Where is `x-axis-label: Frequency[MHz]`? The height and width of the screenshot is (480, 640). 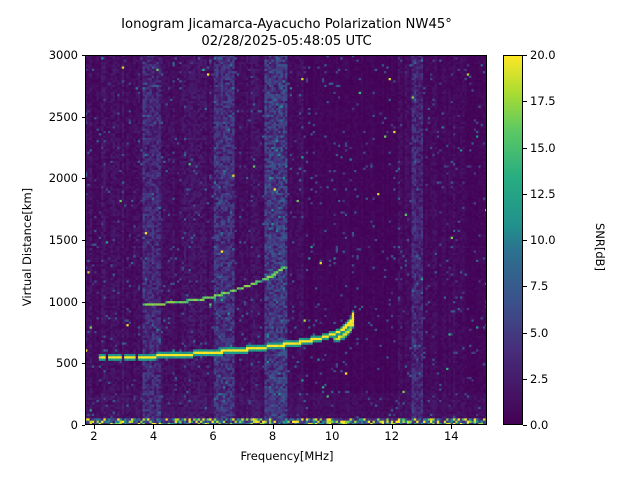
x-axis-label: Frequency[MHz] is located at coordinates (287, 456).